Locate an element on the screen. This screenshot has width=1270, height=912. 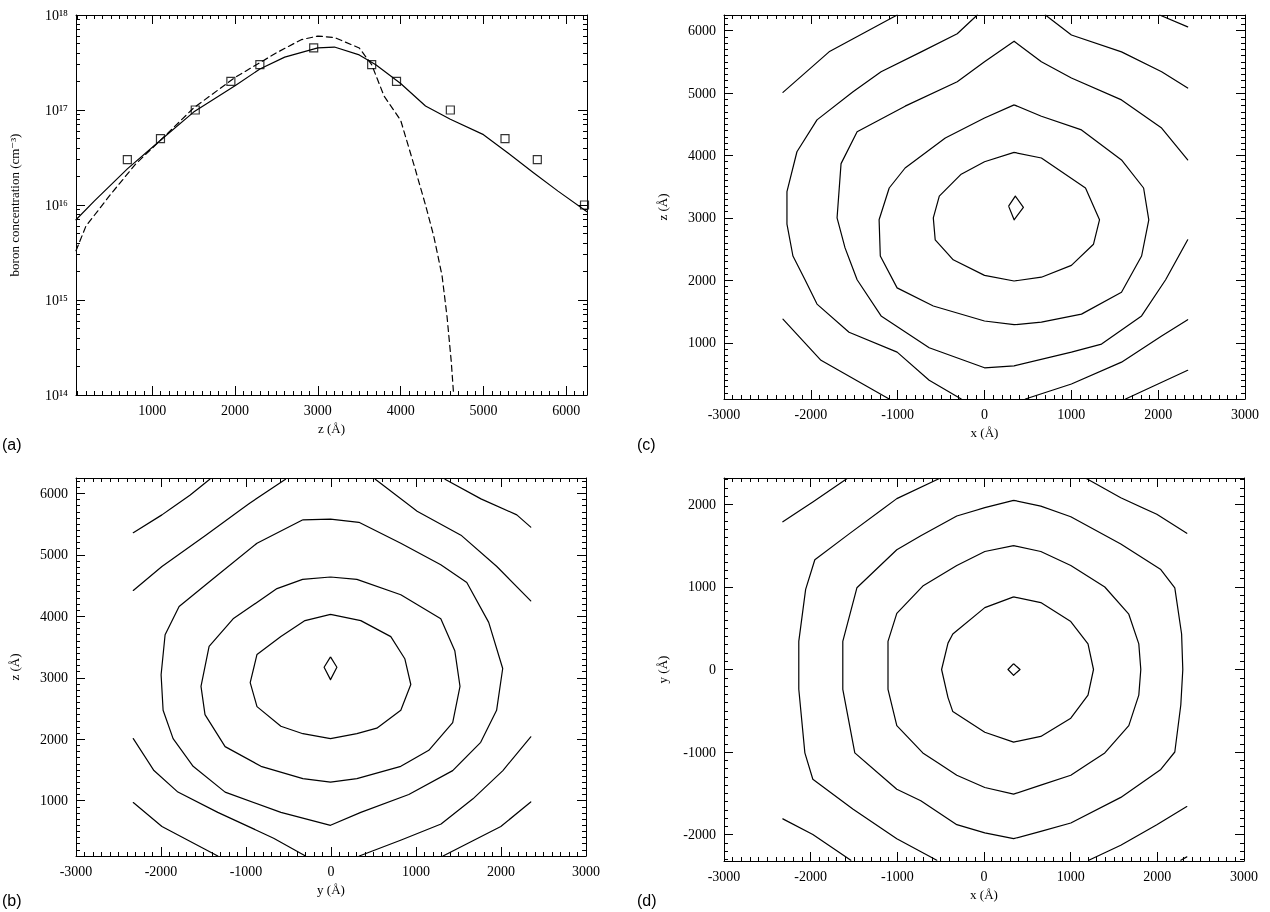
text: (c) is located at coordinates (646, 444).